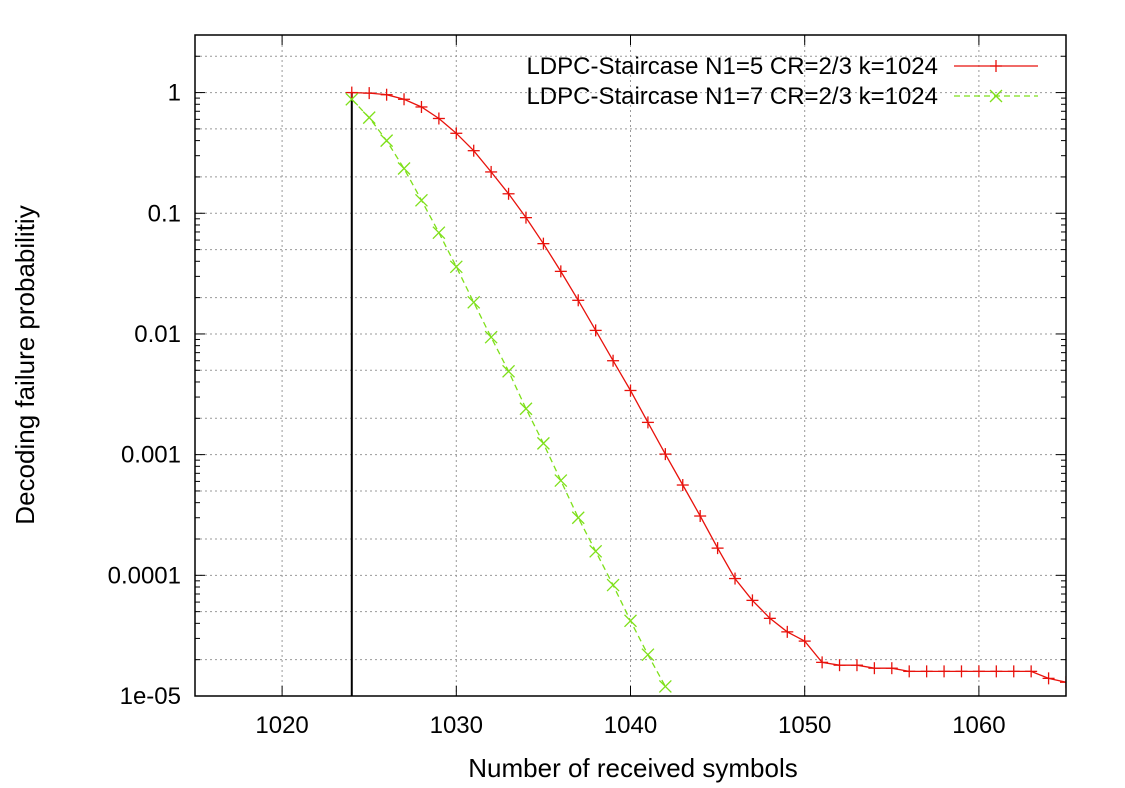 The height and width of the screenshot is (788, 1125). What do you see at coordinates (281, 725) in the screenshot?
I see `x-tick-label: 1020` at bounding box center [281, 725].